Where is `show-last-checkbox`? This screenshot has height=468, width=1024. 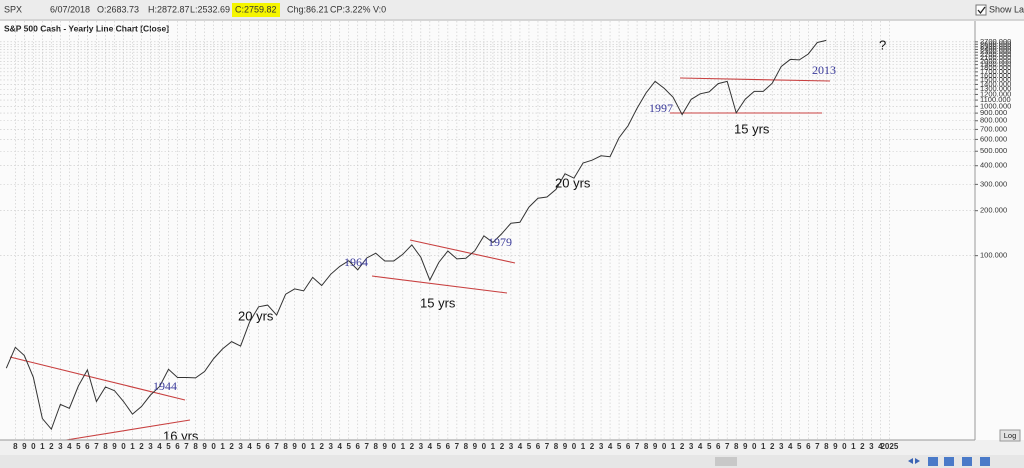
show-last-checkbox is located at coordinates (981, 10).